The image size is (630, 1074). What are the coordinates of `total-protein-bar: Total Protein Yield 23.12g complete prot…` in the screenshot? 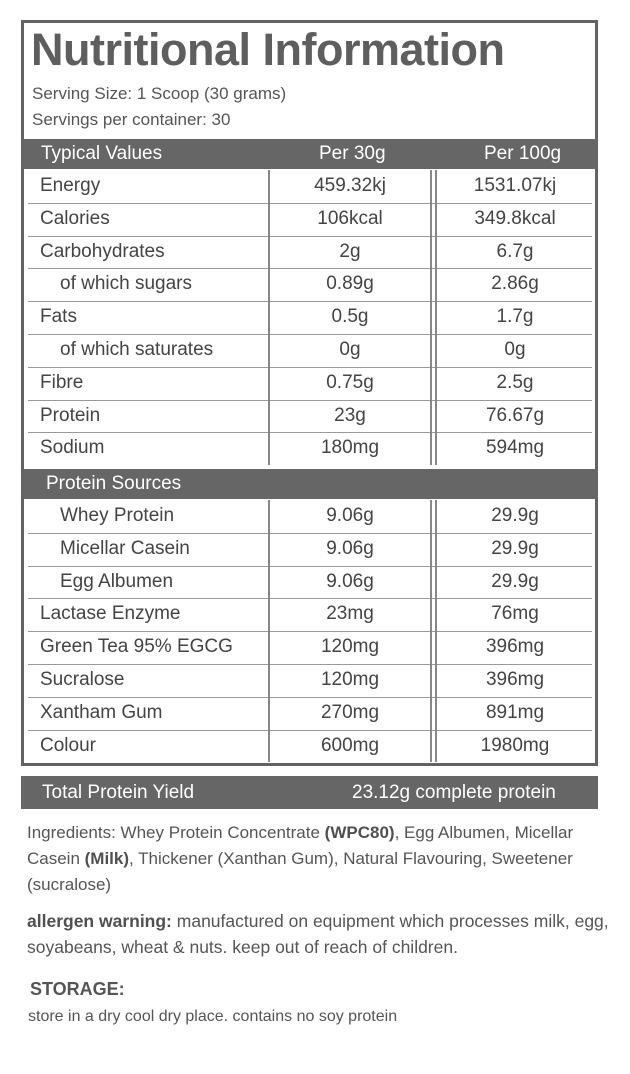 It's located at (309, 792).